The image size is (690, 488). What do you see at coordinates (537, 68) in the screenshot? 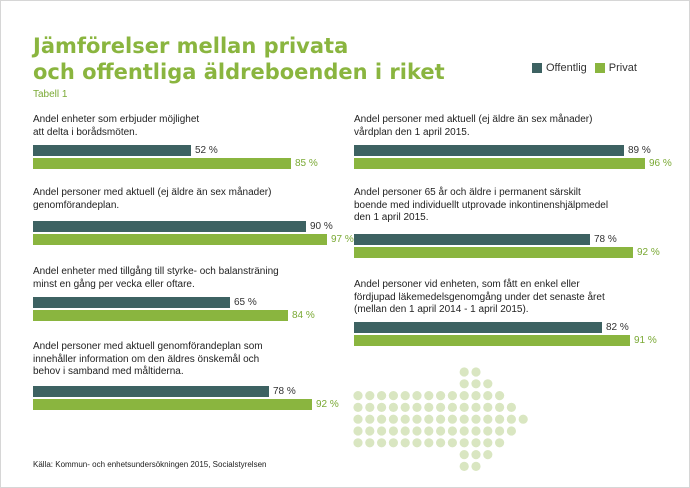
I see `legend-swatch-offentlig` at bounding box center [537, 68].